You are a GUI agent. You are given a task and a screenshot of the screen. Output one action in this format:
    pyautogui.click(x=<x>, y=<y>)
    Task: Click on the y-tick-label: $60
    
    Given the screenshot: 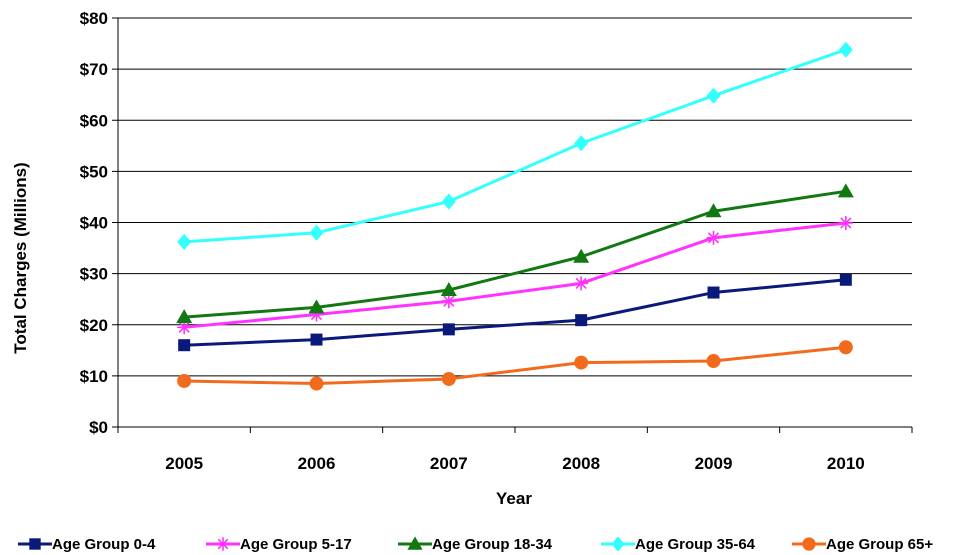 What is the action you would take?
    pyautogui.click(x=94, y=120)
    